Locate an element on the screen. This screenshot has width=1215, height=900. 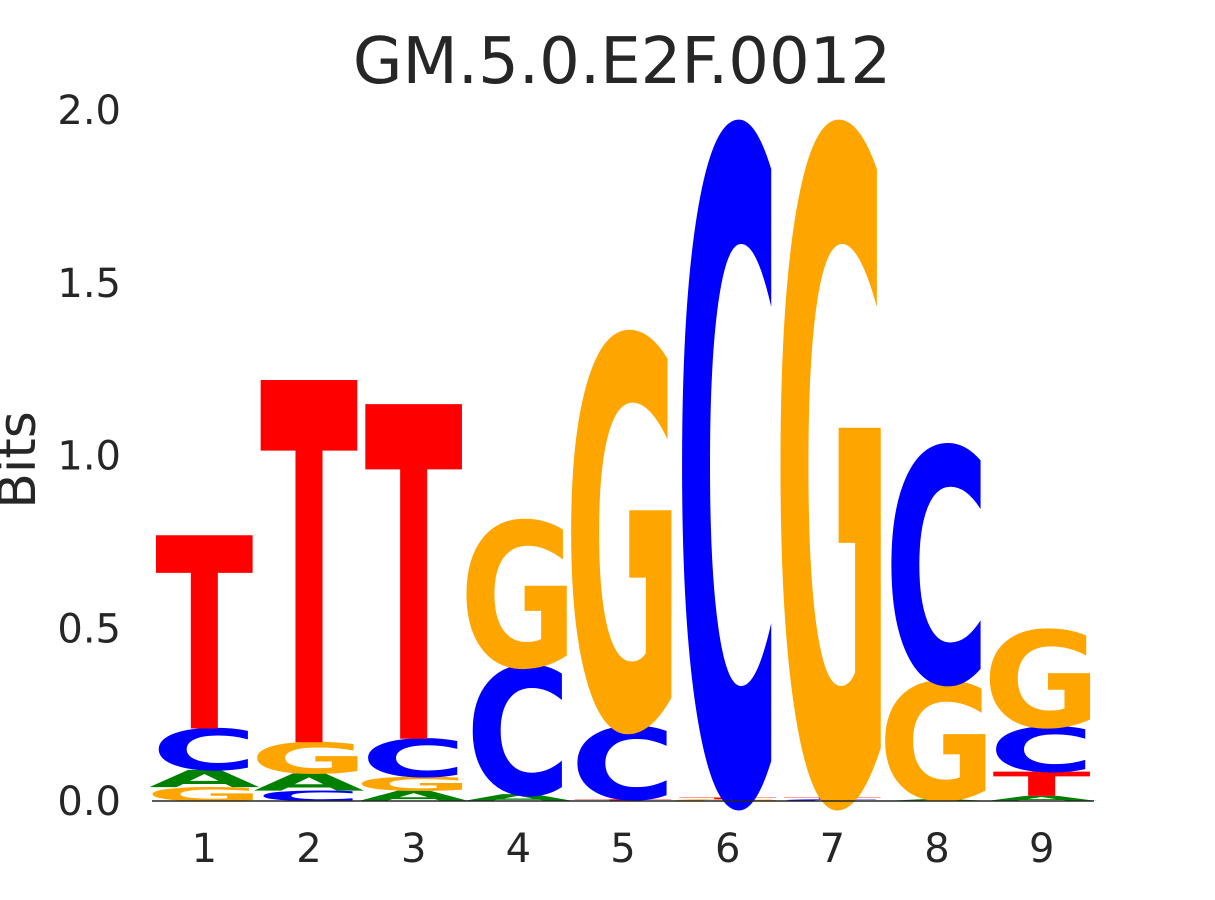
y-tick-label: 1.5 is located at coordinates (89, 284).